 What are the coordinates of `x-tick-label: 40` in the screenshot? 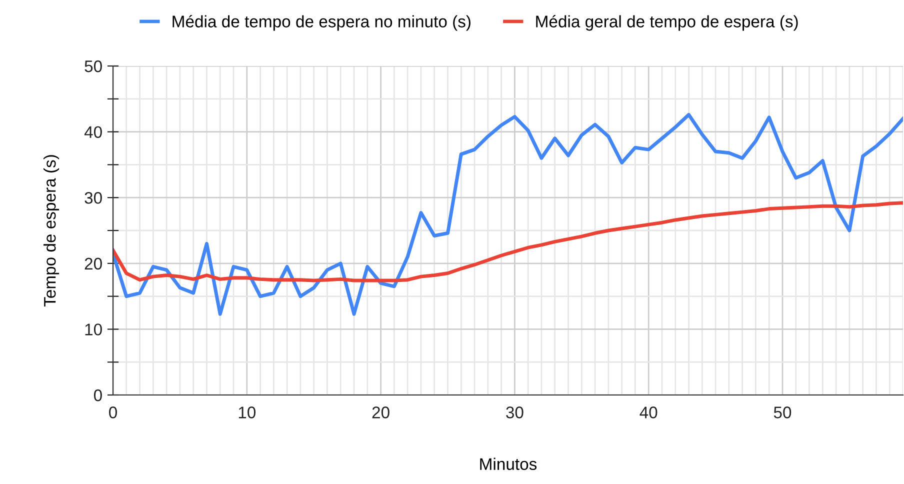 It's located at (649, 412).